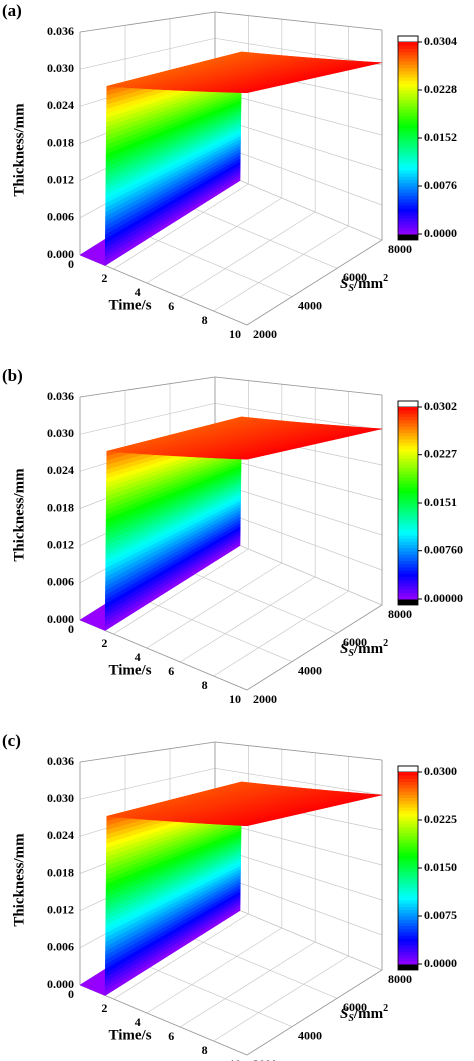 Image resolution: width=474 pixels, height=1061 pixels. What do you see at coordinates (265, 1059) in the screenshot?
I see `y-tick-label: 2000` at bounding box center [265, 1059].